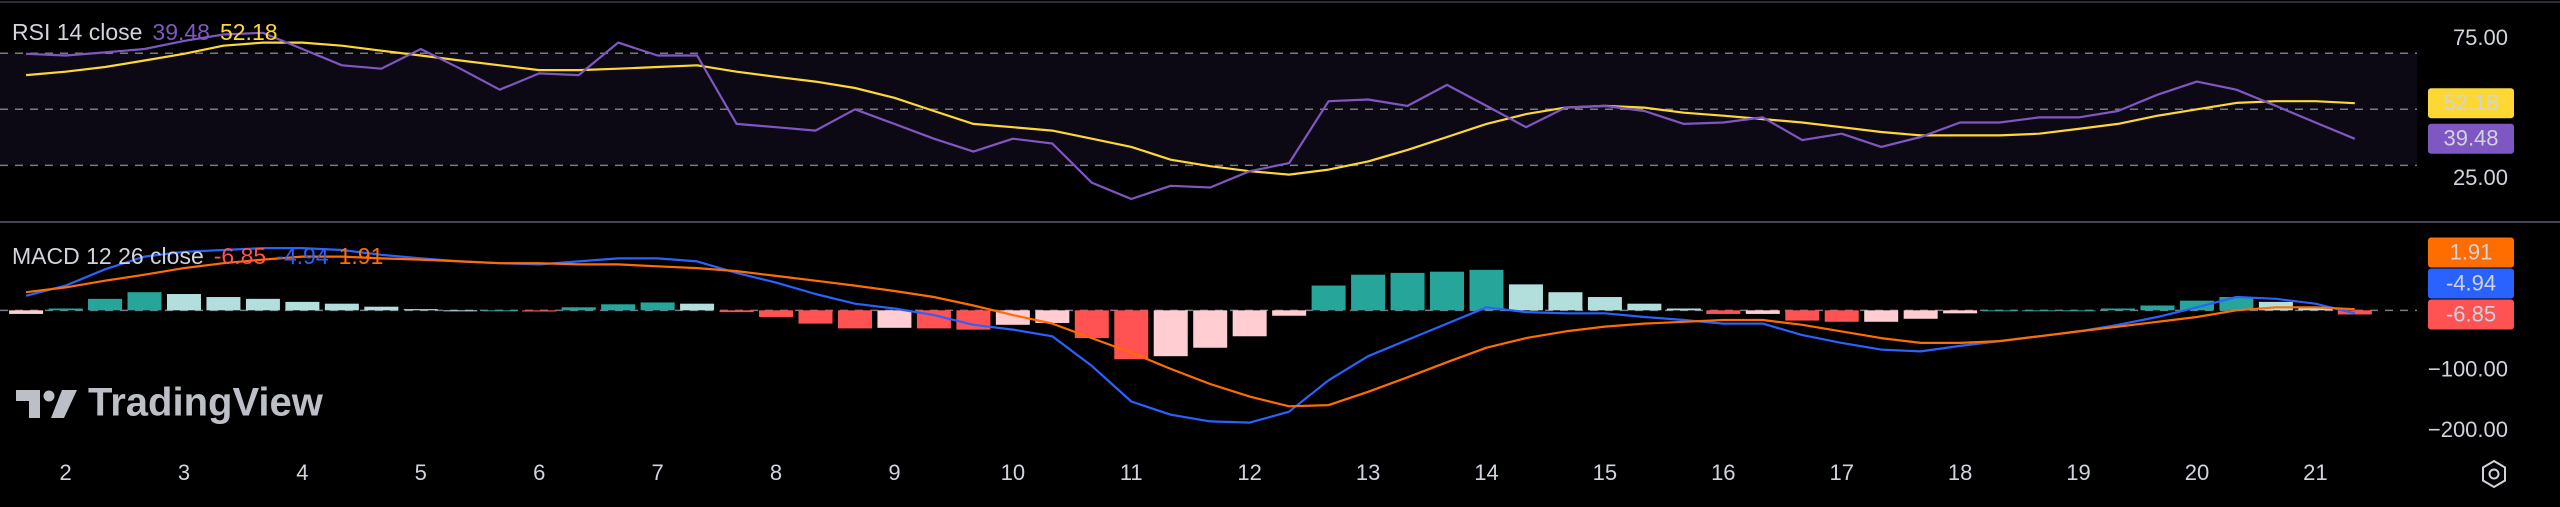 This screenshot has width=2560, height=507. Describe the element at coordinates (1368, 472) in the screenshot. I see `x-tick-label: 13` at that location.